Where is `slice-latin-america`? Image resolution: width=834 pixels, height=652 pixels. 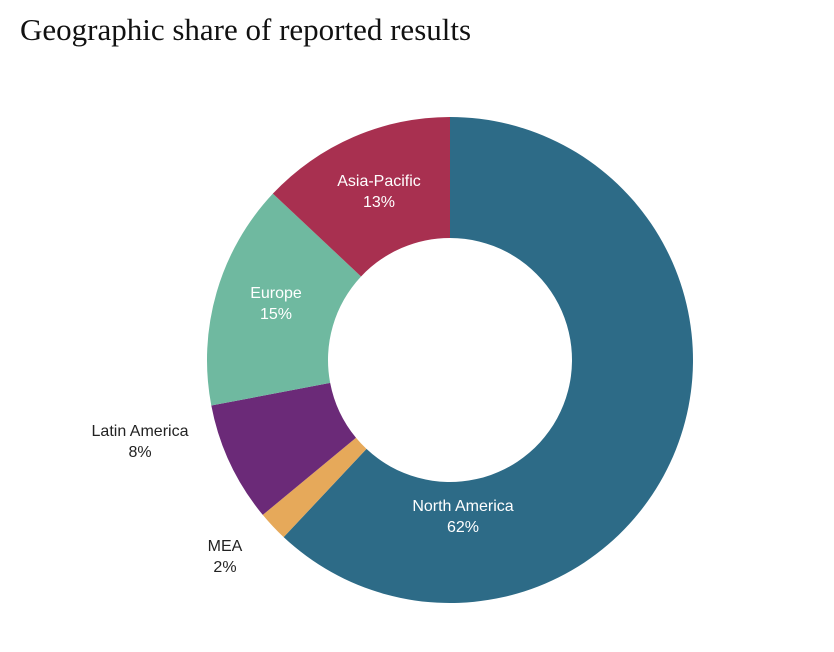 slice-latin-america is located at coordinates (283, 448).